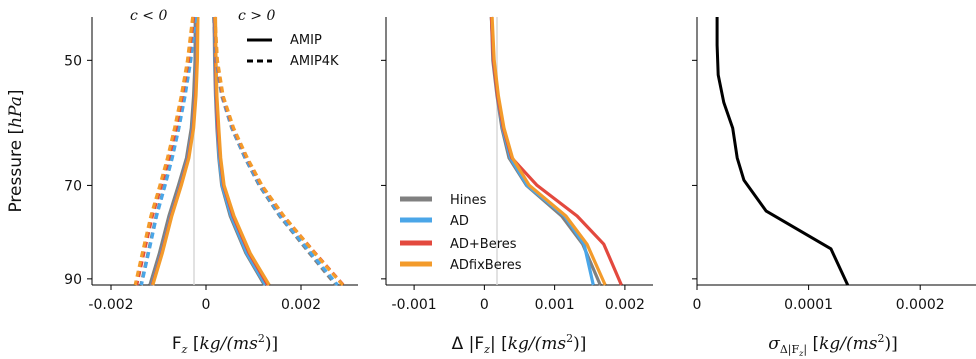  Describe the element at coordinates (697, 305) in the screenshot. I see `panel-3-x-tick-label: 0` at that location.